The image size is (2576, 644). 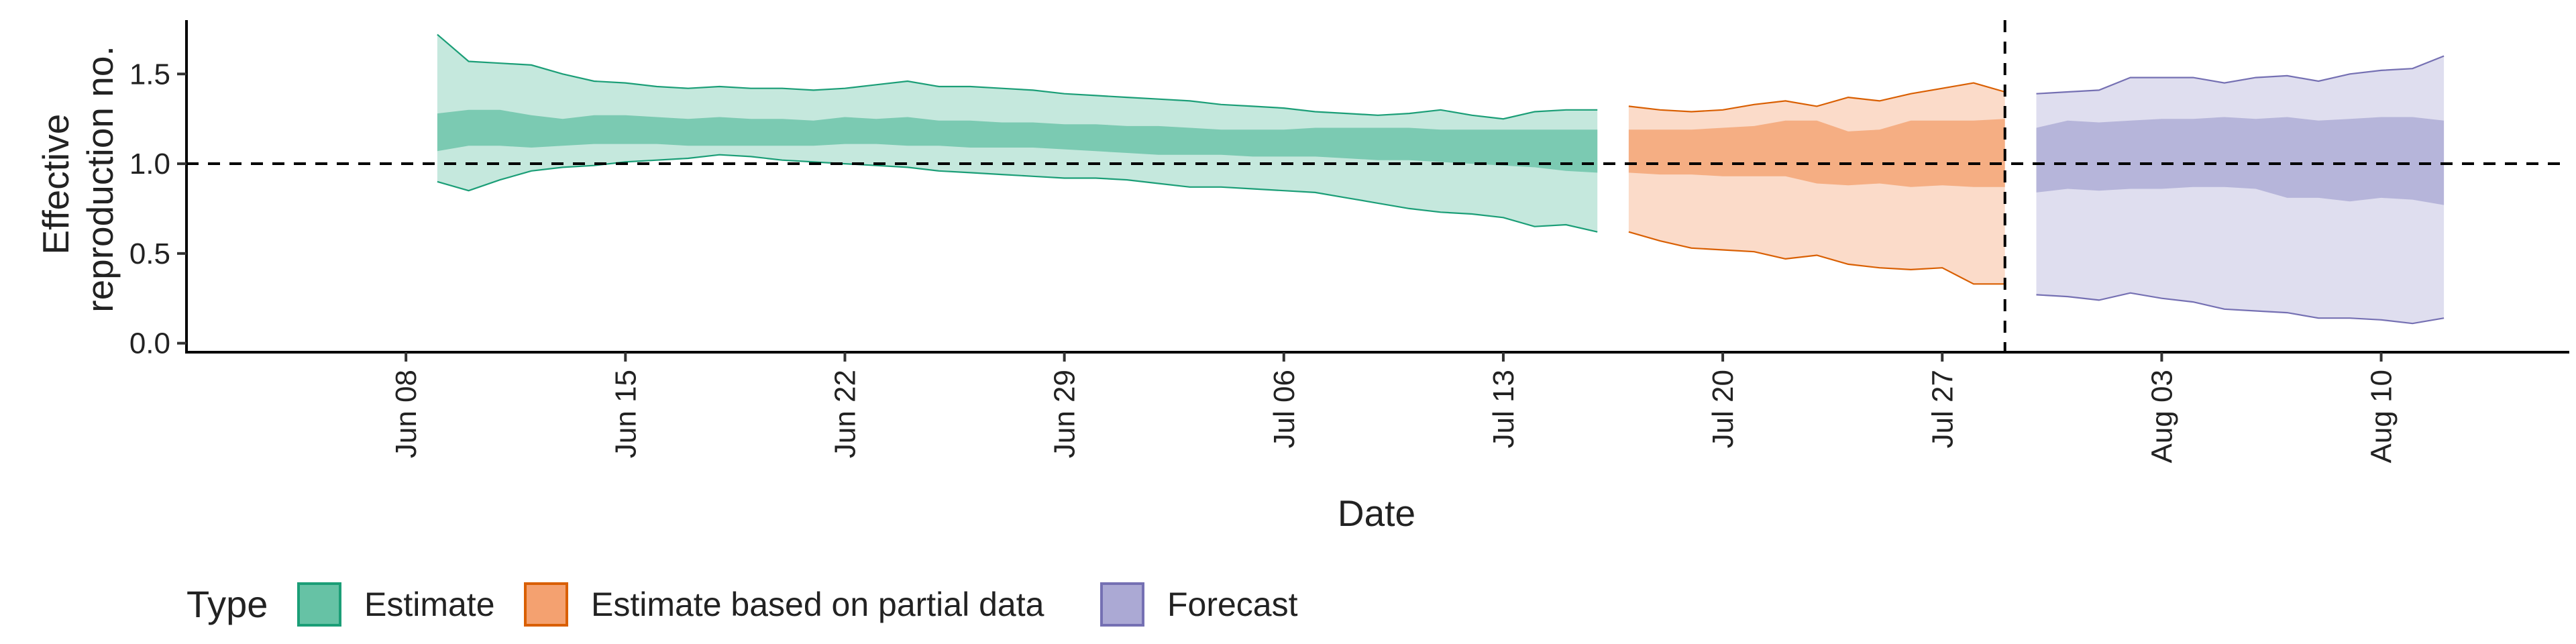 I want to click on legend-label: Estimate, so click(x=429, y=604).